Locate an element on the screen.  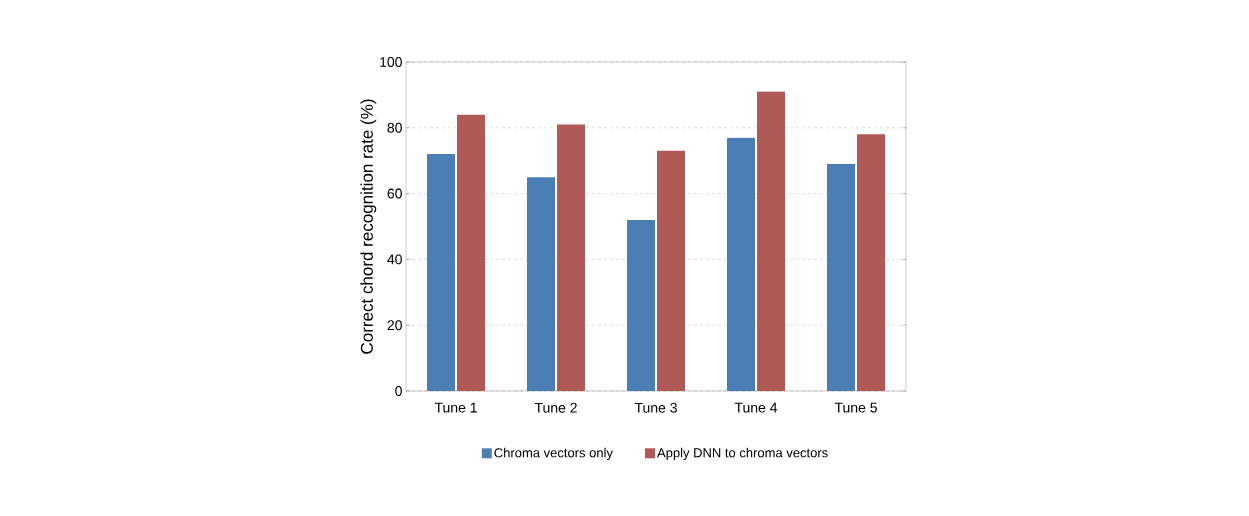
legend-label: Apply DNN to chroma vectors is located at coordinates (742, 453).